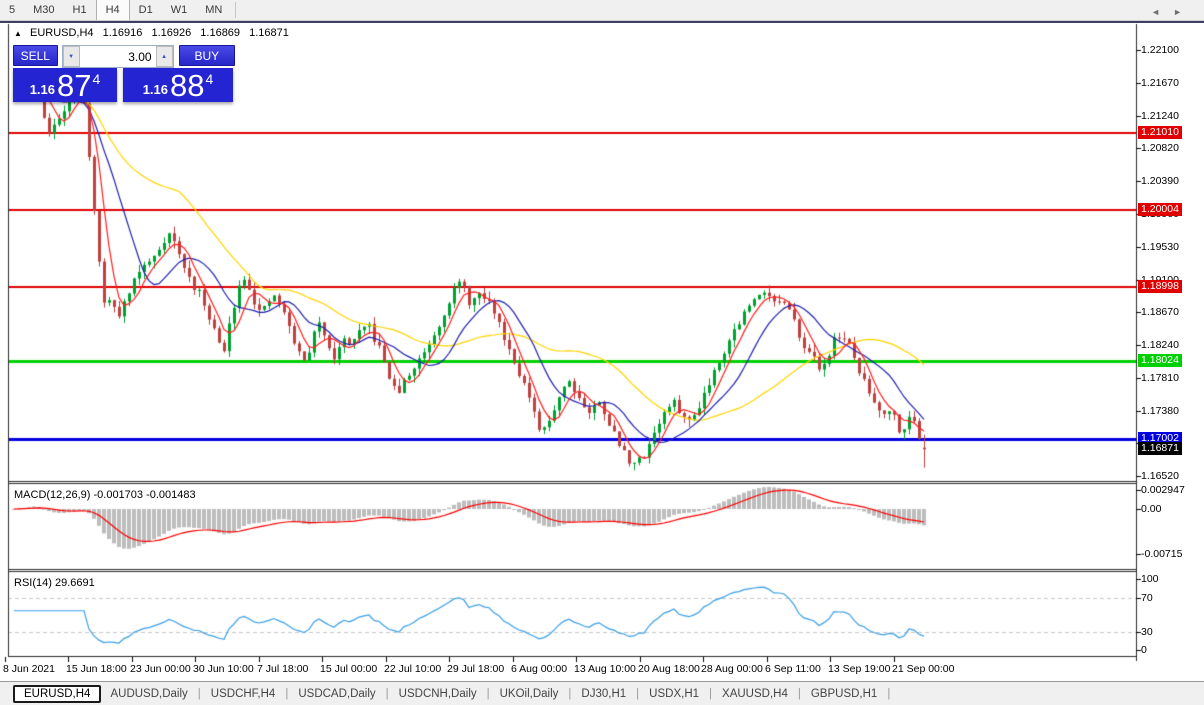 This screenshot has height=705, width=1204. Describe the element at coordinates (1160, 378) in the screenshot. I see `price-tick-label: 1.17810` at that location.